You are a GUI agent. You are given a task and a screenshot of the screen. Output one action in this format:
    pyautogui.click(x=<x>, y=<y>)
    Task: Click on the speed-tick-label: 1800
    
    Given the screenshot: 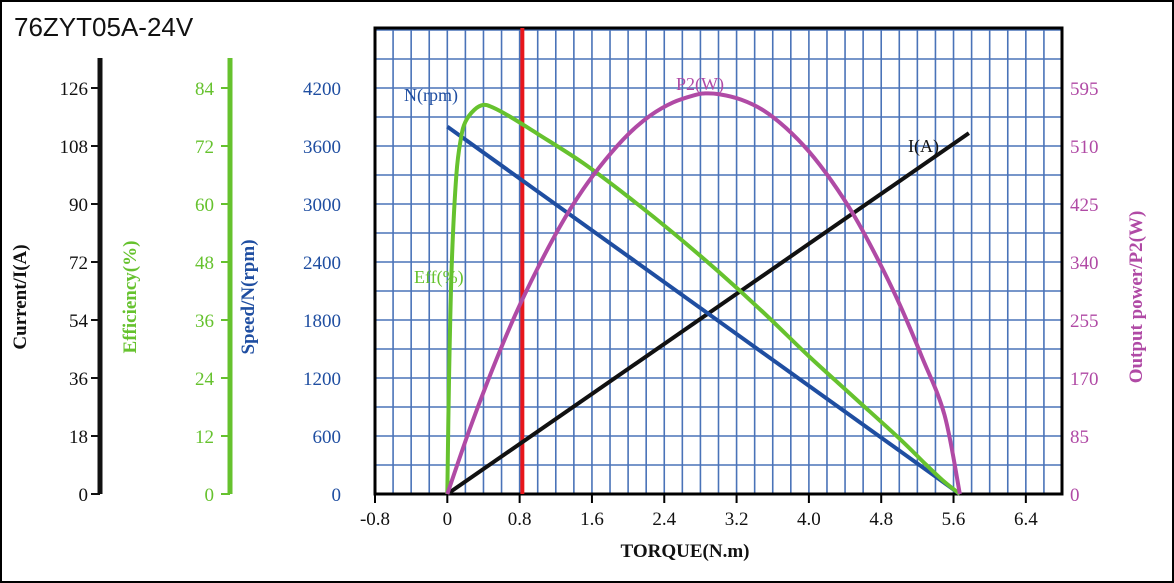 What is the action you would take?
    pyautogui.click(x=322, y=321)
    